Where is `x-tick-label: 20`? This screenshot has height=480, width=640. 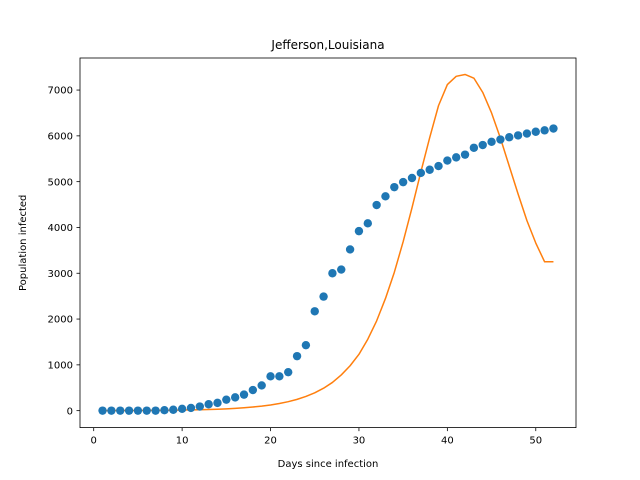
x-tick-label: 20 is located at coordinates (270, 441).